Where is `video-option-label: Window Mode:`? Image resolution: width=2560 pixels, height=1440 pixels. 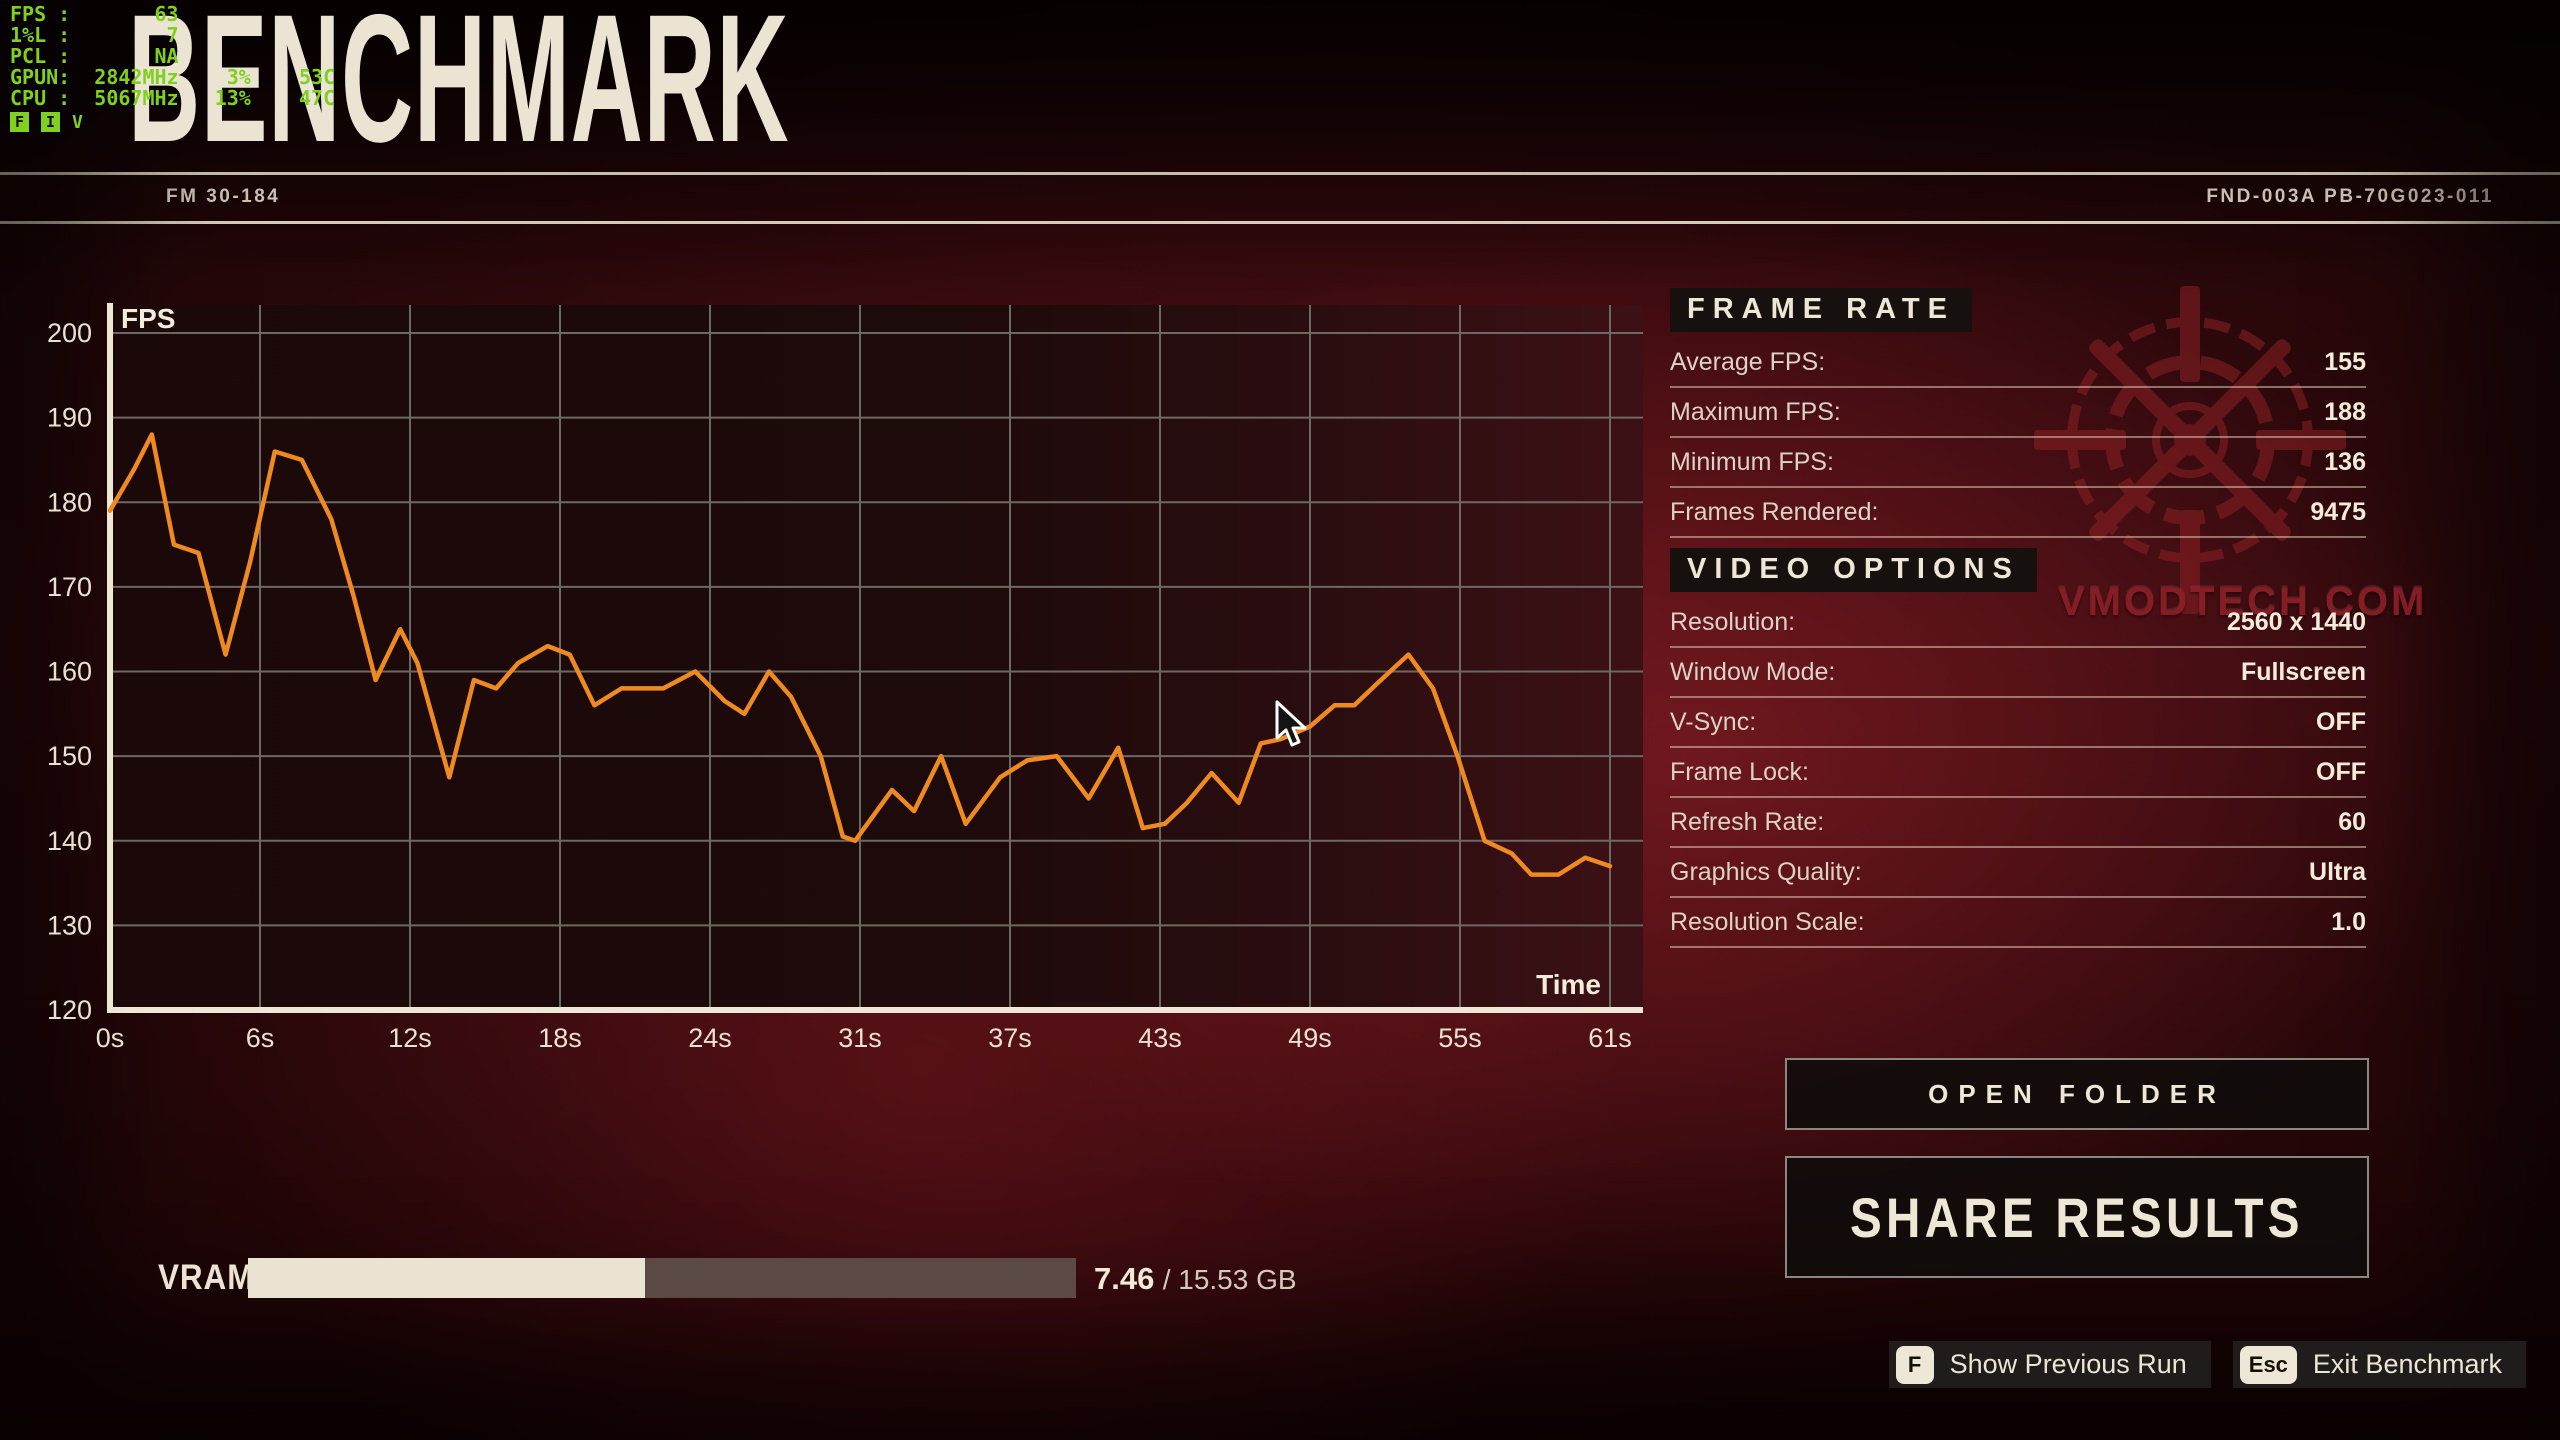 video-option-label: Window Mode: is located at coordinates (1753, 671).